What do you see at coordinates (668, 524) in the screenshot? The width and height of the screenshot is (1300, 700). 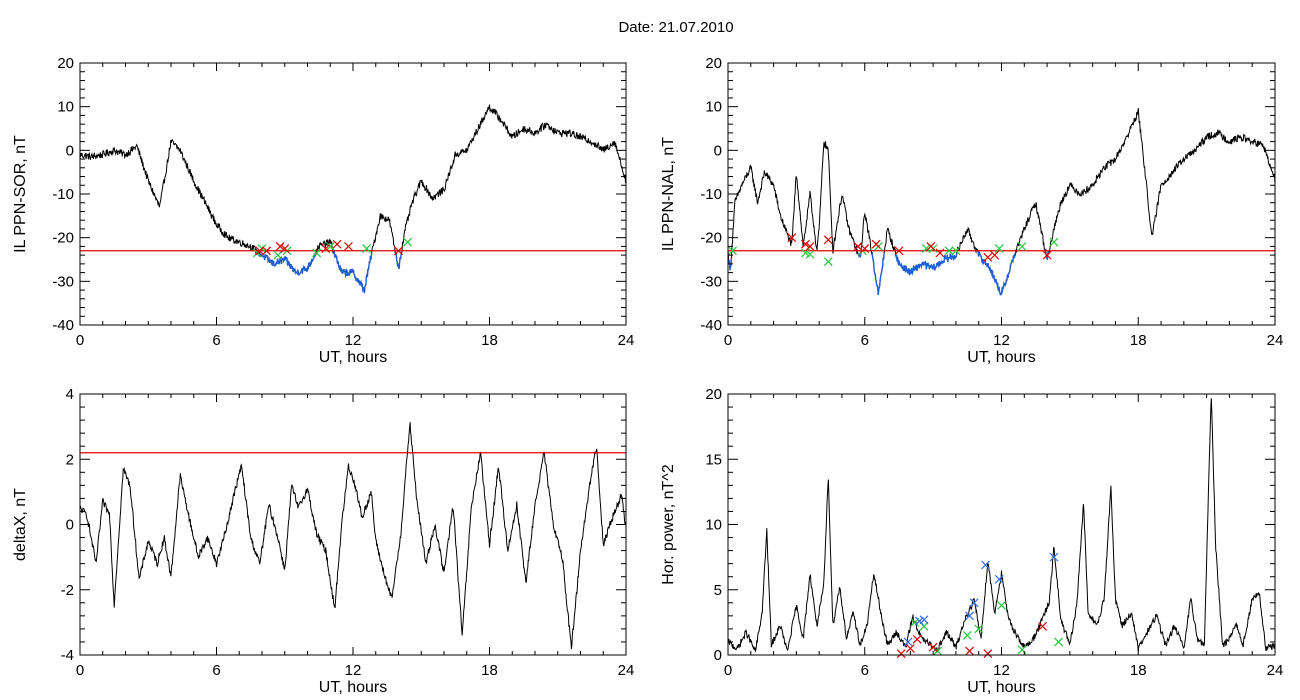 I see `y-axis-label: Hor. power, nT^2` at bounding box center [668, 524].